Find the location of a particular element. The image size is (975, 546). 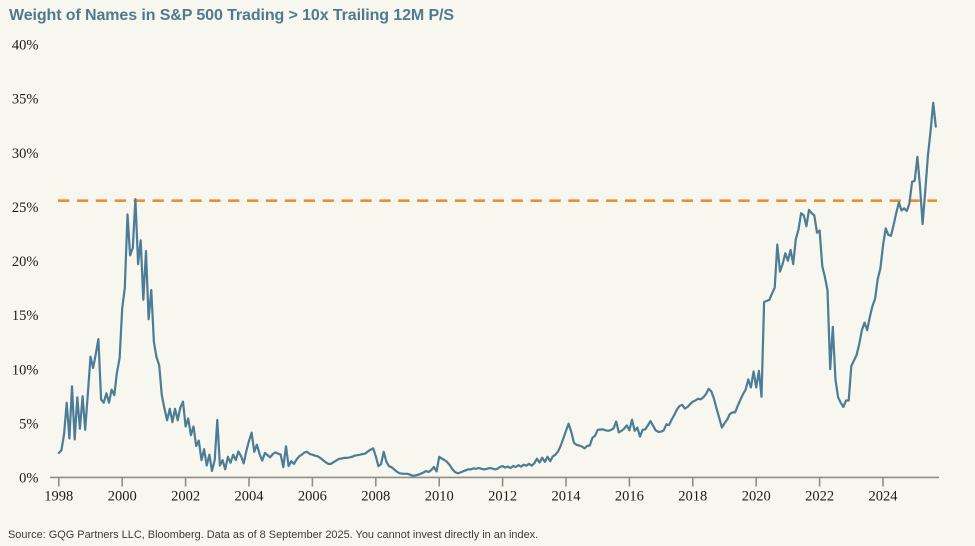

svg-text: 2004 is located at coordinates (250, 497).